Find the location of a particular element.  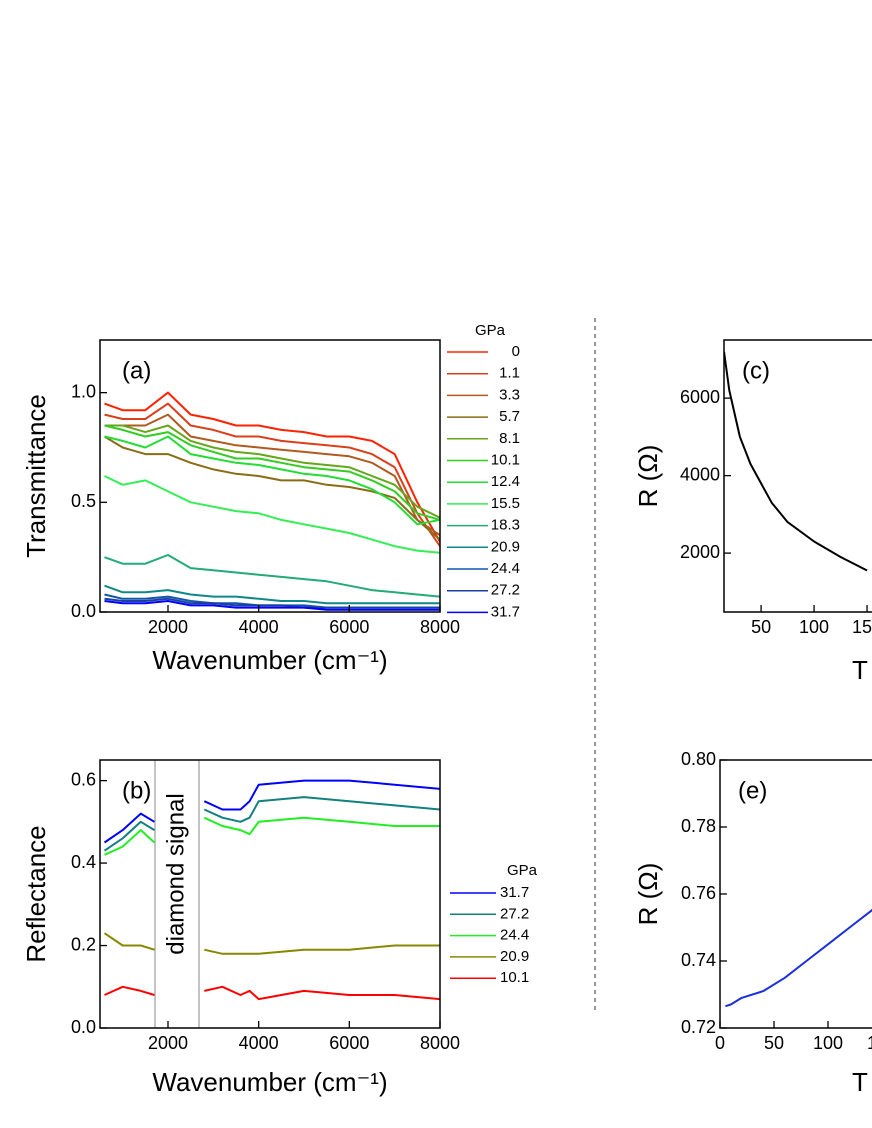

plot-area: diamond signal is located at coordinates (271, 894).